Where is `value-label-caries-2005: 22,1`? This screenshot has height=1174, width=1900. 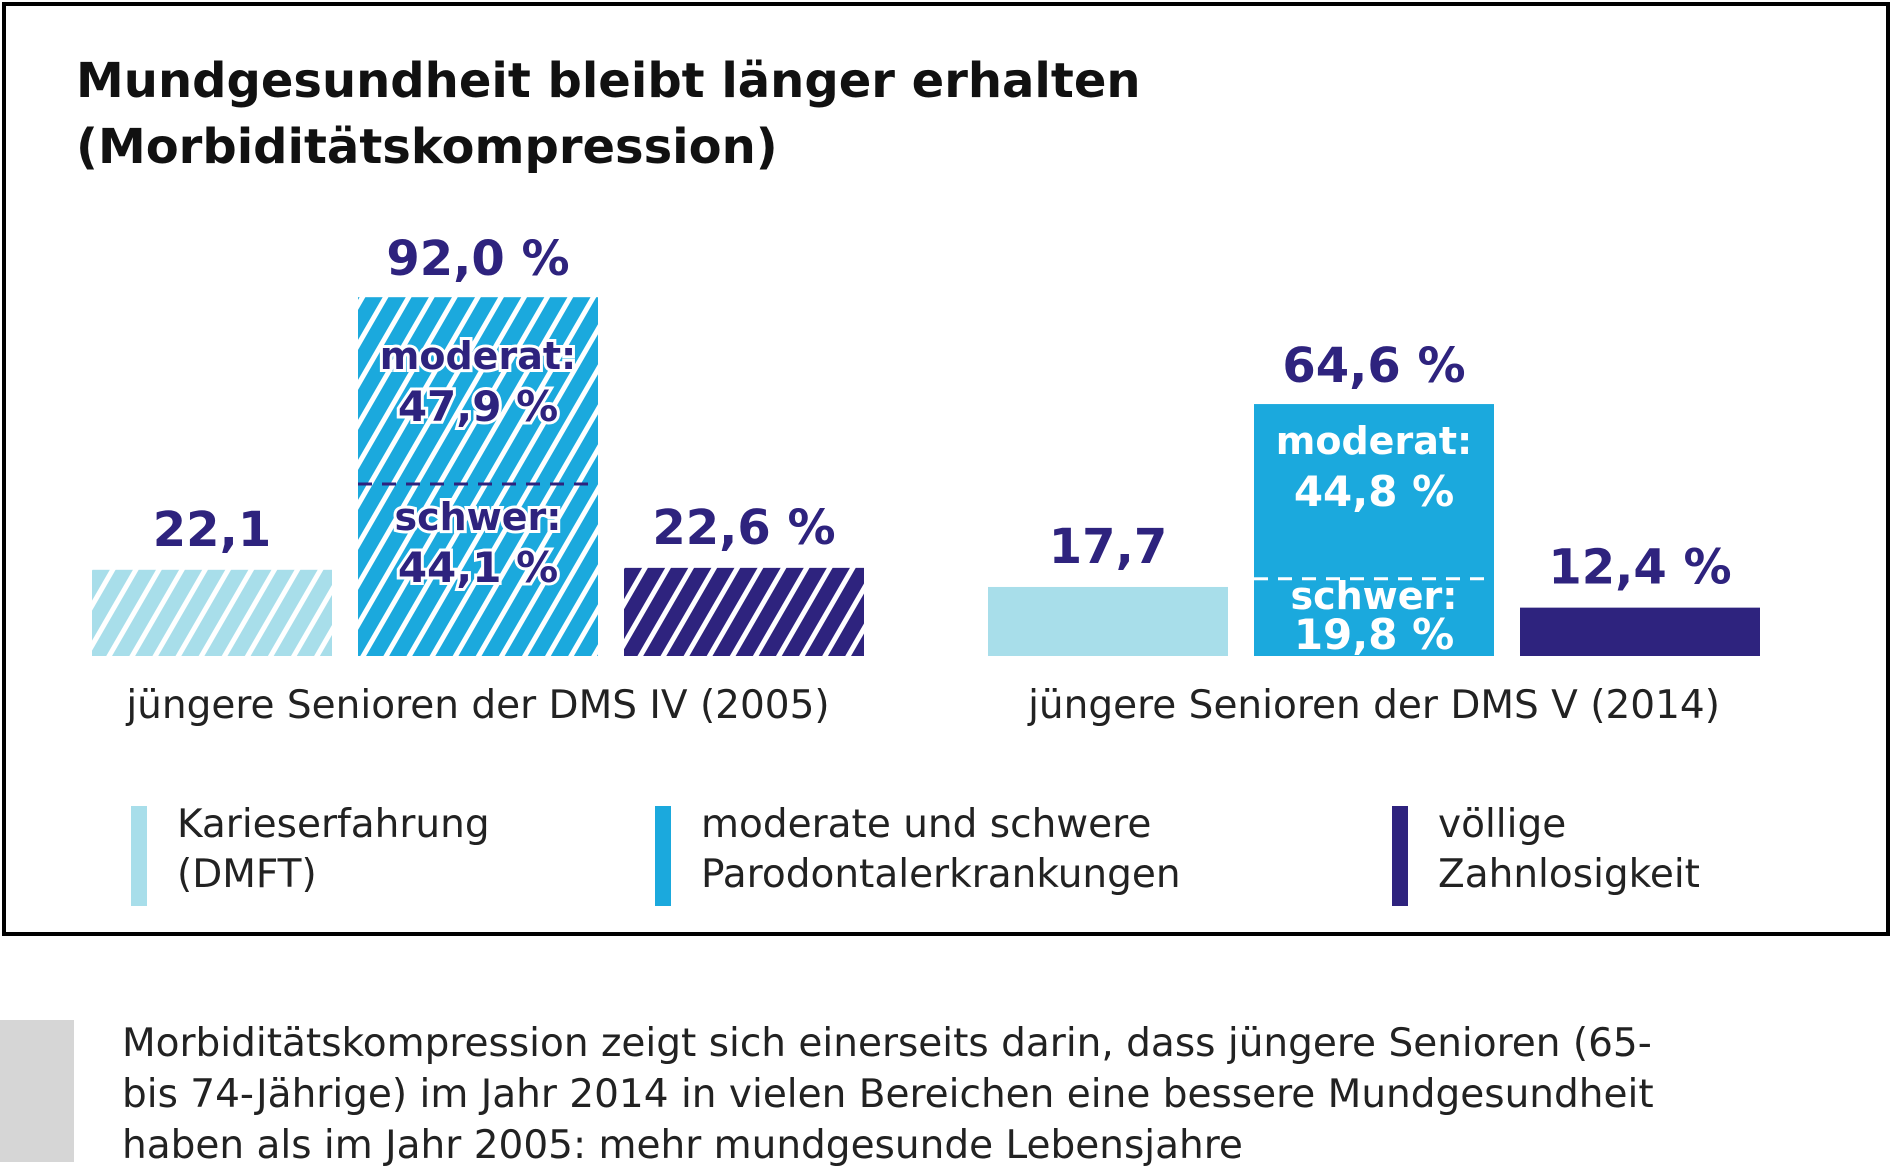
value-label-caries-2005: 22,1 is located at coordinates (212, 530).